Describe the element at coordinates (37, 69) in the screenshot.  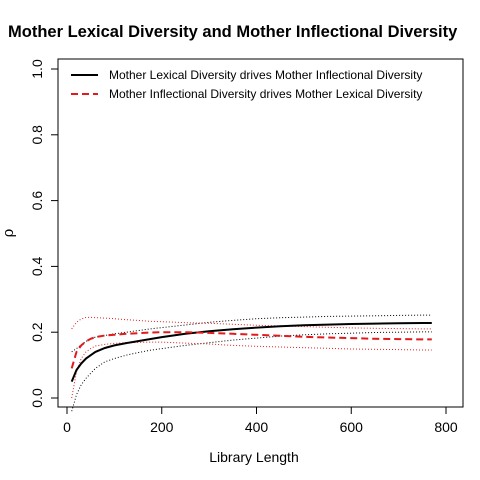
I see `y-tick-label: 1.0` at that location.